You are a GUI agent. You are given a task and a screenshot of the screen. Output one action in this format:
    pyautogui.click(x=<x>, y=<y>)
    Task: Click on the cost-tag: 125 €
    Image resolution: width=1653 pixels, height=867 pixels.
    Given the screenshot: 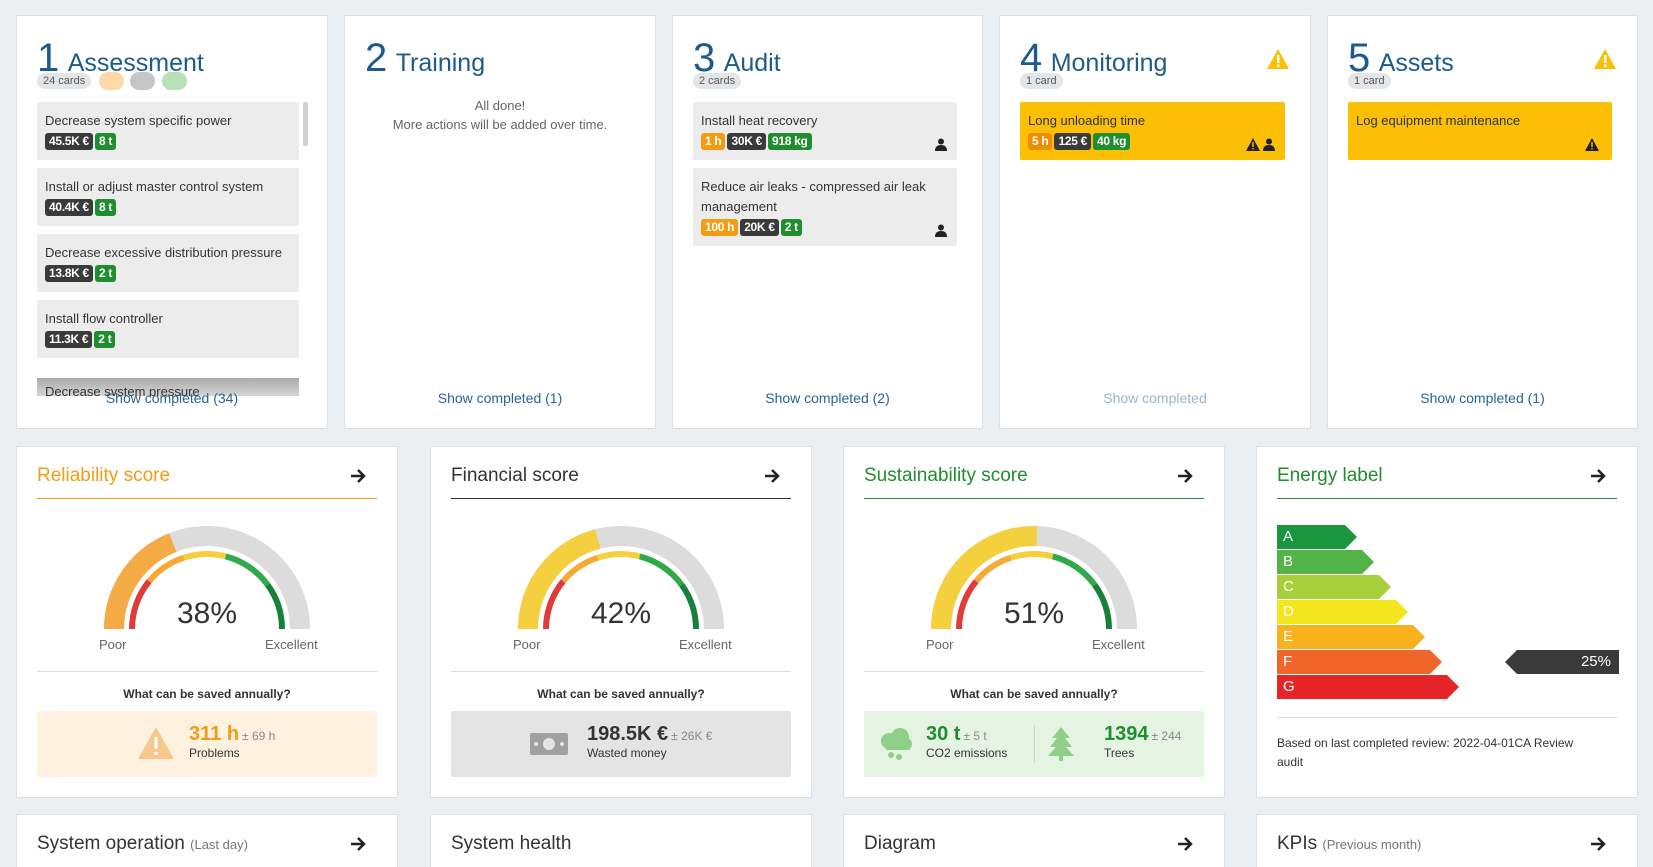 What is the action you would take?
    pyautogui.click(x=1072, y=141)
    